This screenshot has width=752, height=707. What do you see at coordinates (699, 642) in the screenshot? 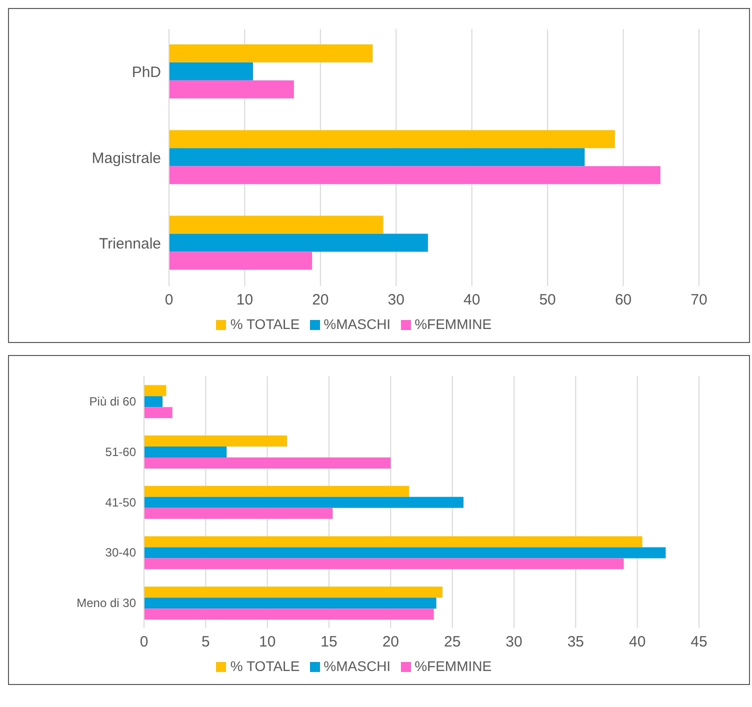
I see `x-tick-label: 45` at bounding box center [699, 642].